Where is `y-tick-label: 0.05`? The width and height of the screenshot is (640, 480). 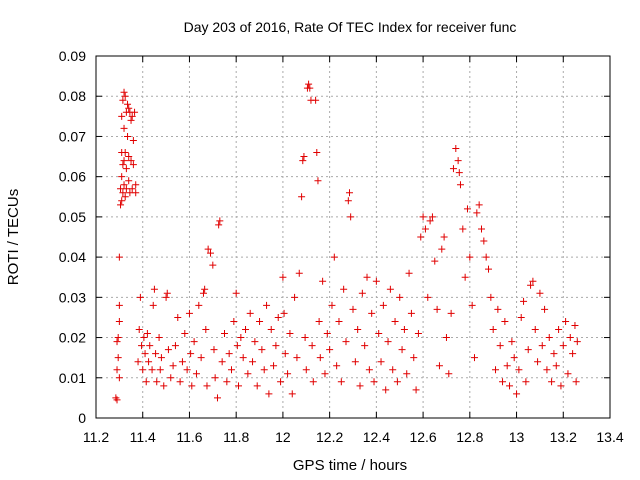 y-tick-label: 0.05 is located at coordinates (72, 217).